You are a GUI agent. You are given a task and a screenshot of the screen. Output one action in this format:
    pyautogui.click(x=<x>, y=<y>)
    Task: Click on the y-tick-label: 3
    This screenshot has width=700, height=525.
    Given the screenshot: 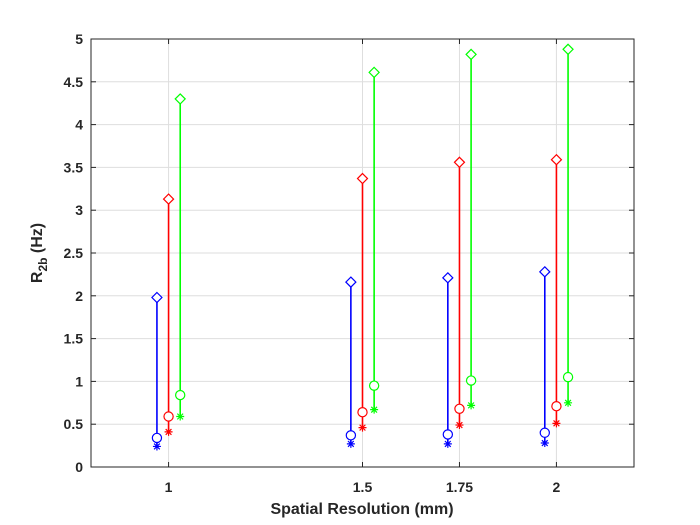 What is the action you would take?
    pyautogui.click(x=79, y=210)
    